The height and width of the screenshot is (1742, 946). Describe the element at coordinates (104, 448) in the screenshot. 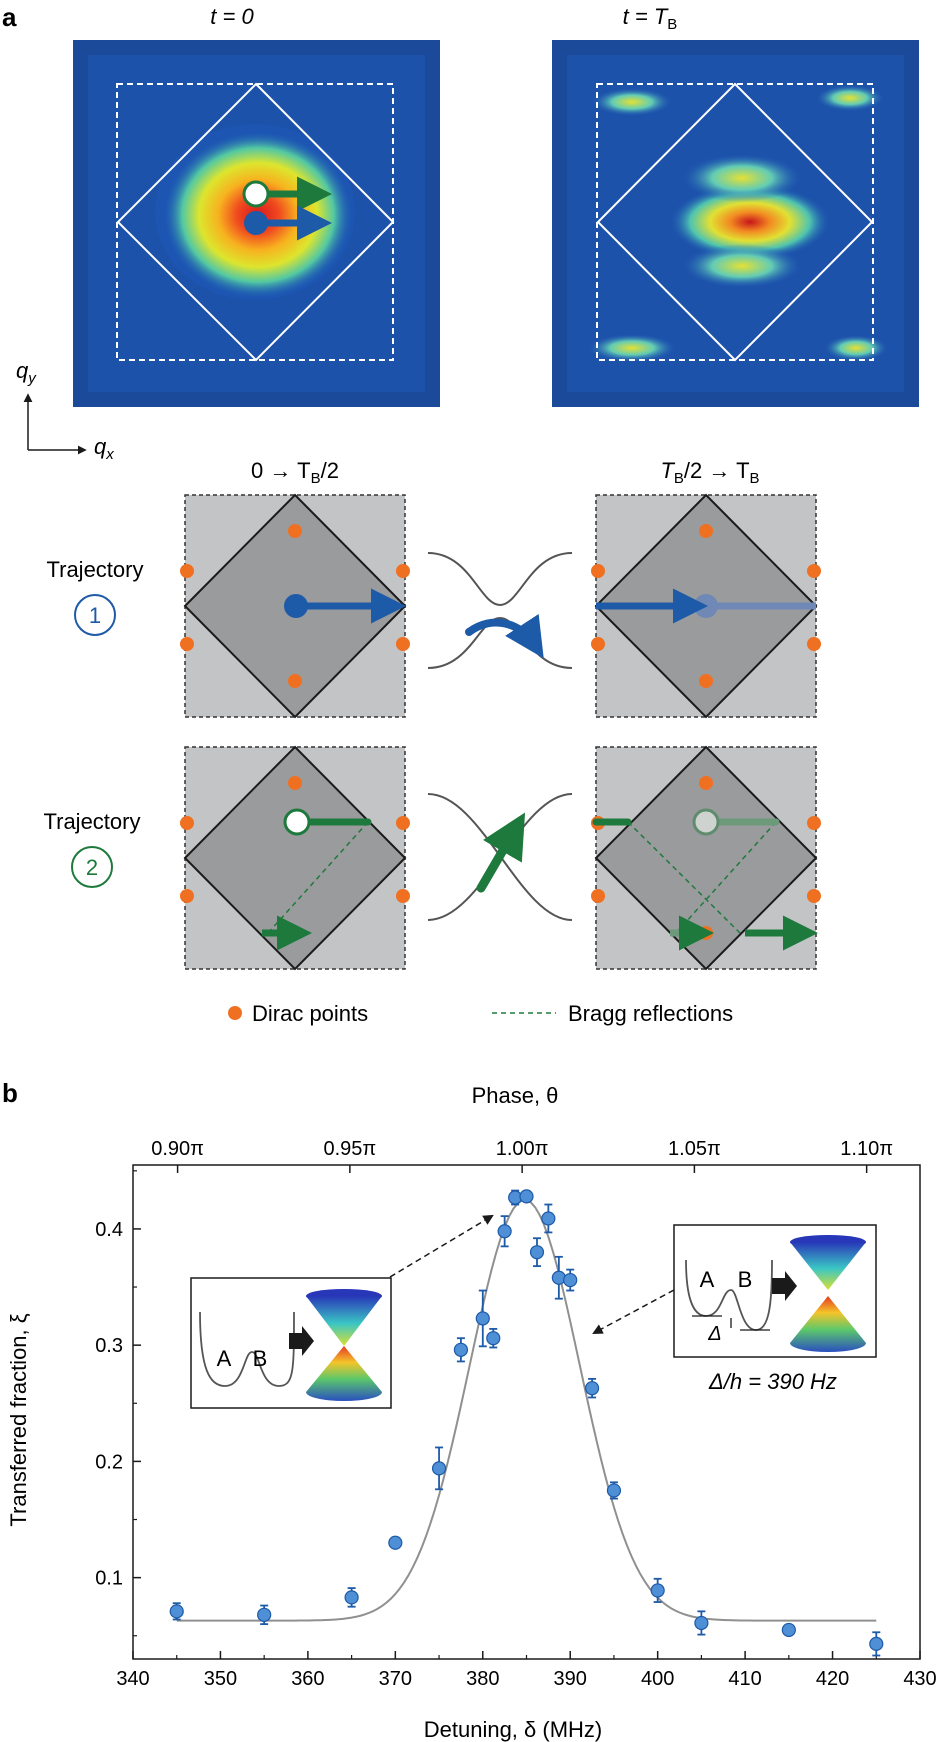

I see `axis-qx-label: qx` at that location.